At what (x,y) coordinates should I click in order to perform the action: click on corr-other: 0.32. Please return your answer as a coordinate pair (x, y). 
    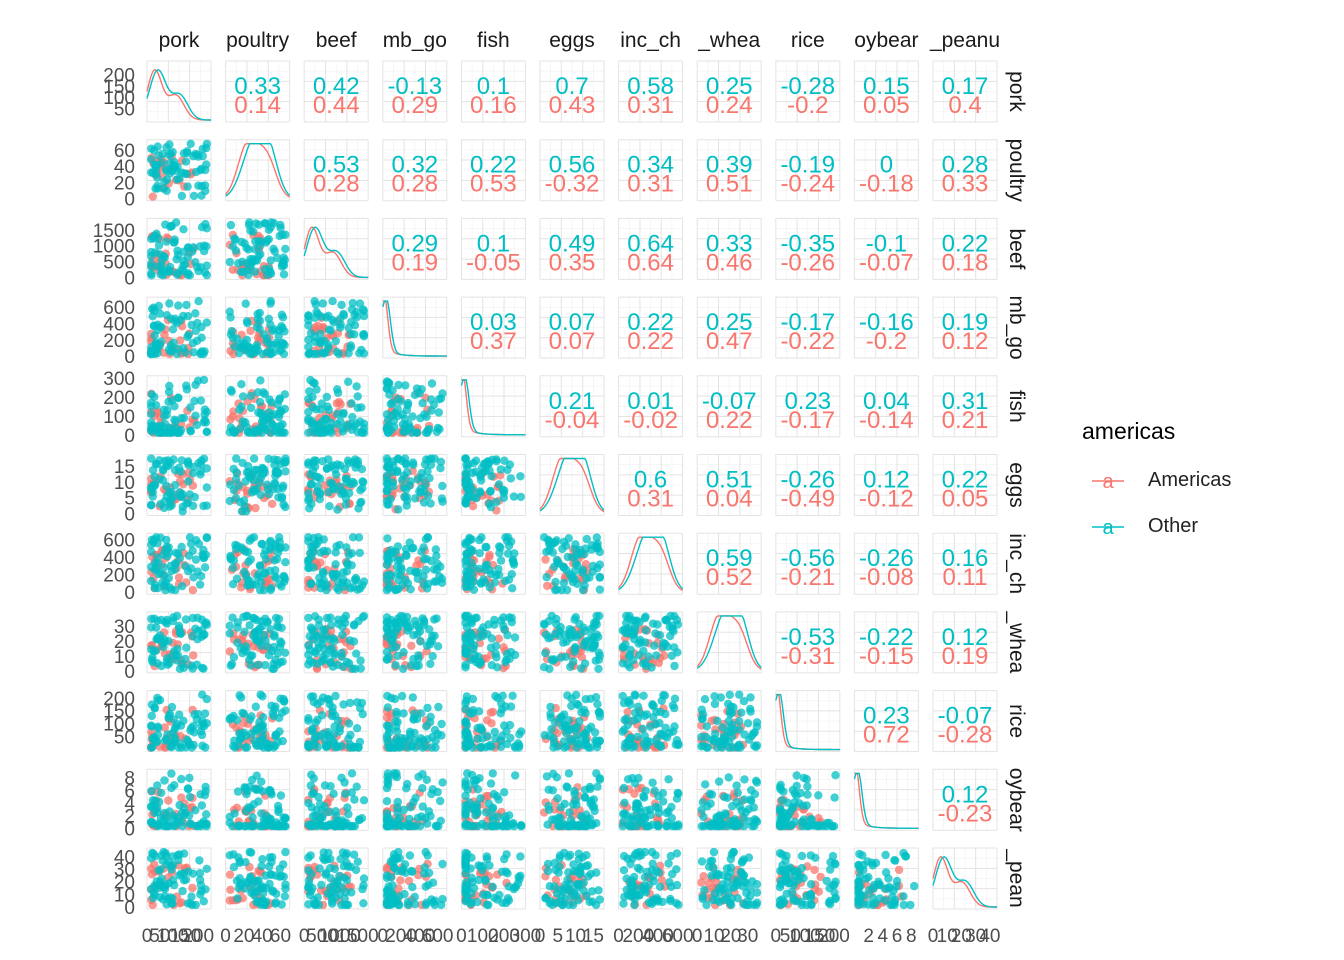
    Looking at the image, I should click on (414, 165).